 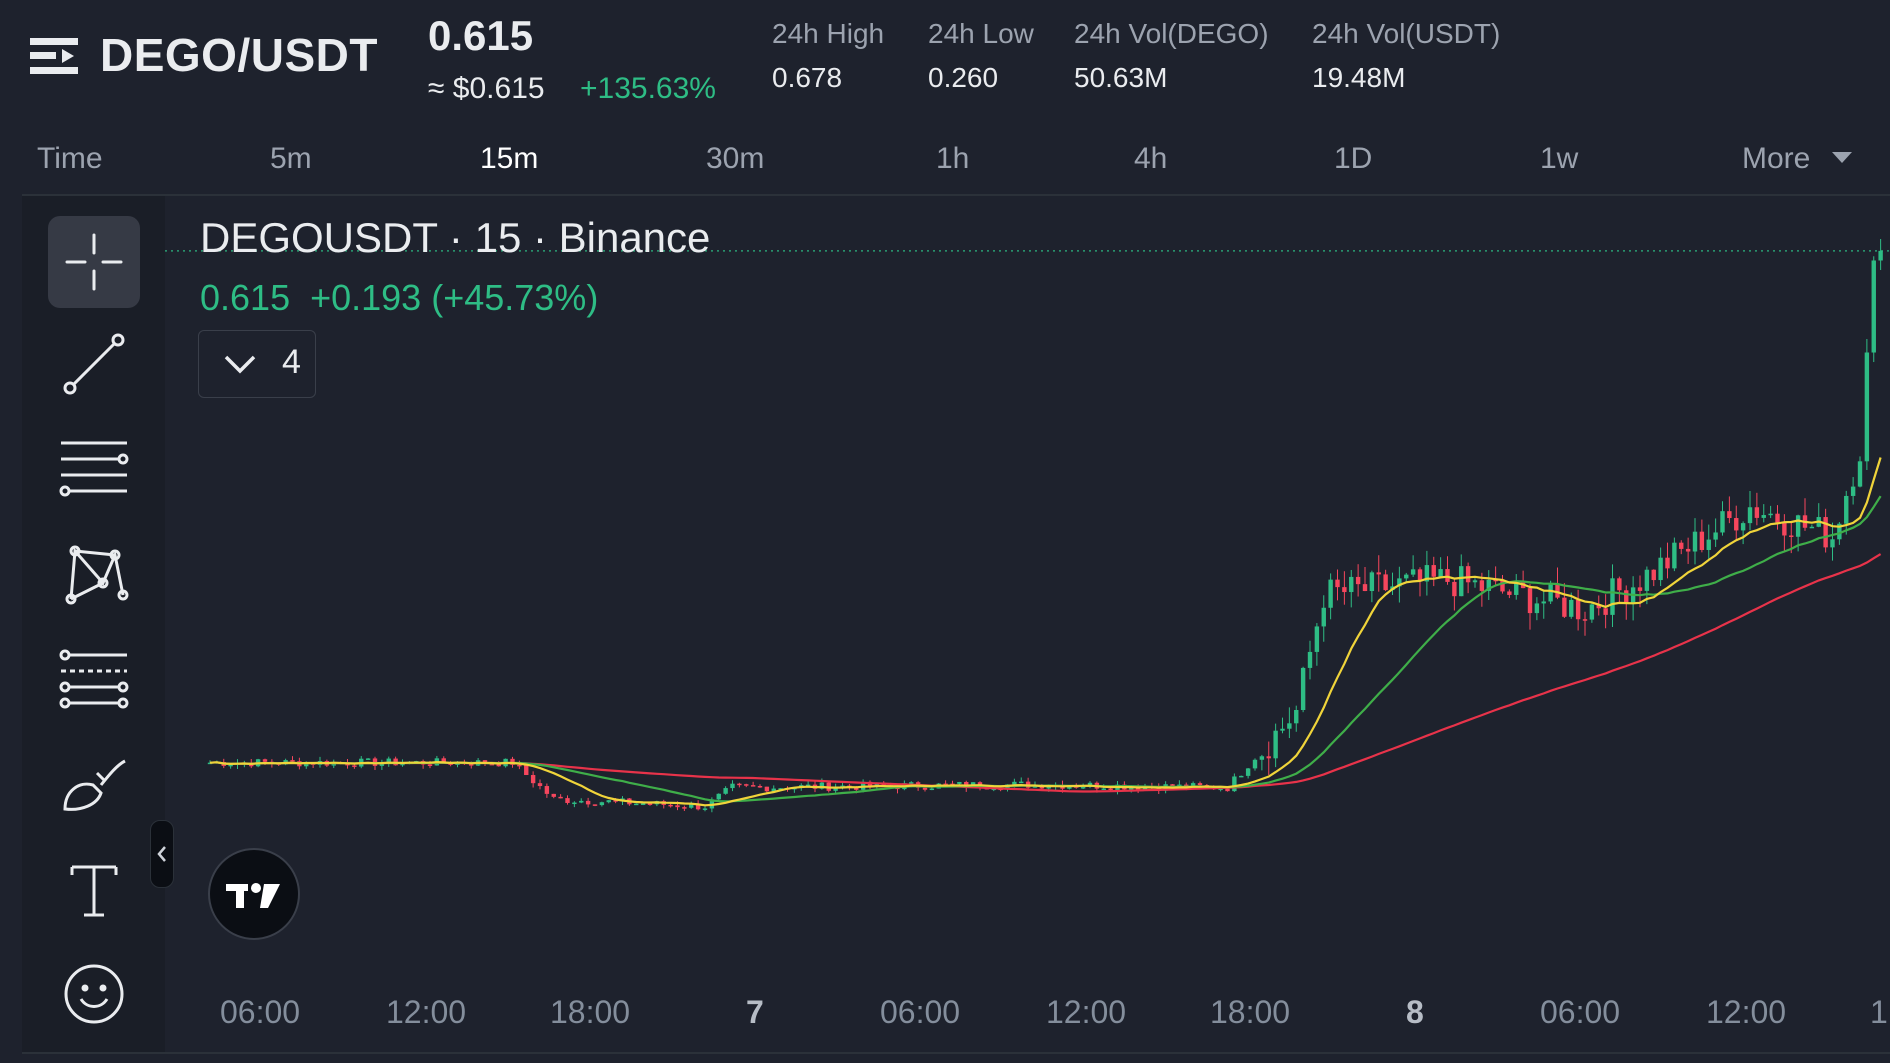 What do you see at coordinates (1359, 77) in the screenshot?
I see `stat-value-vol-quote: 19.48M` at bounding box center [1359, 77].